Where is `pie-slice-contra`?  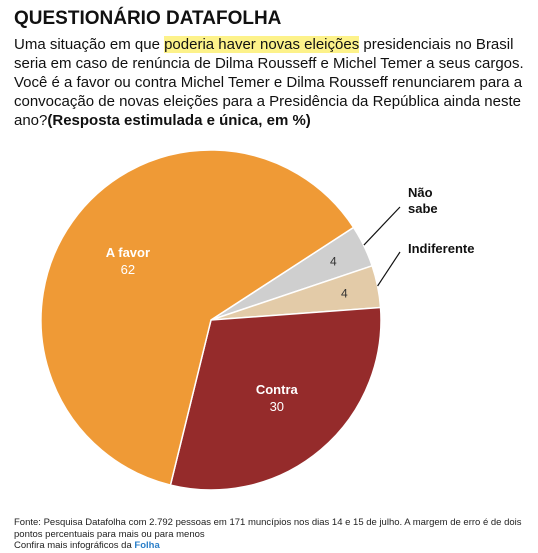 pie-slice-contra is located at coordinates (275, 398).